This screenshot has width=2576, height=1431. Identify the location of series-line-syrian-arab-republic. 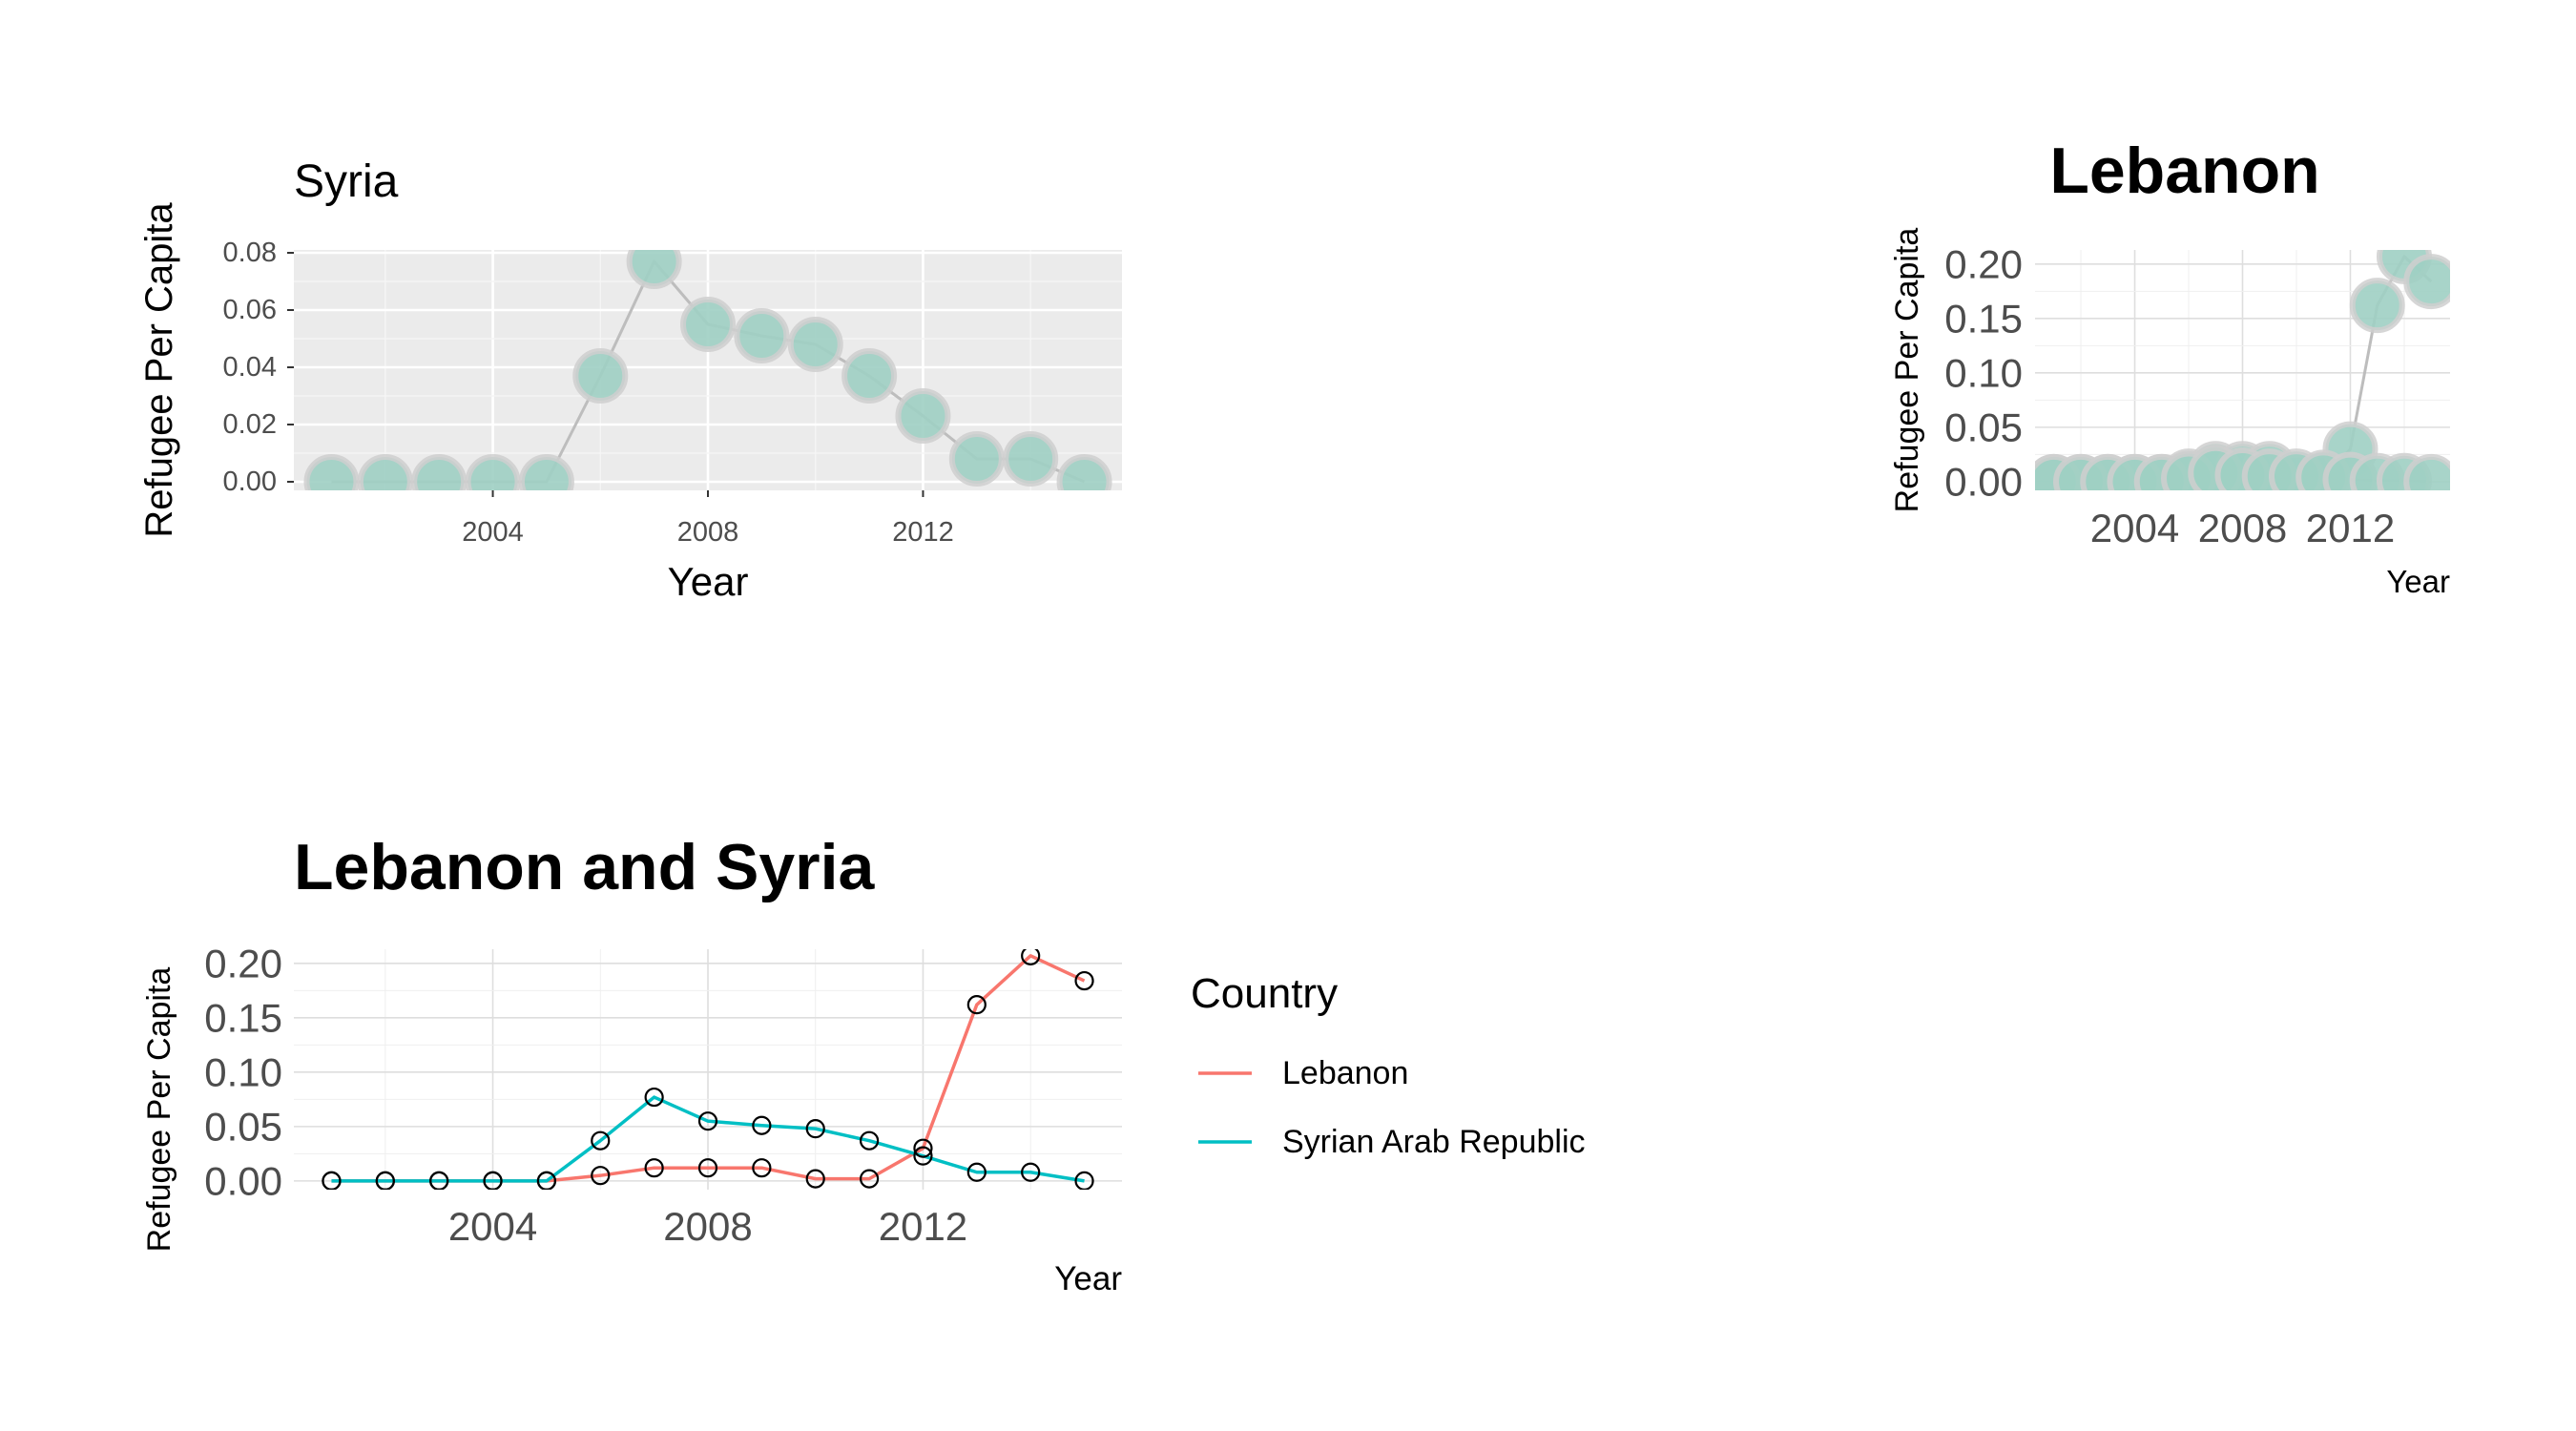
(708, 1139).